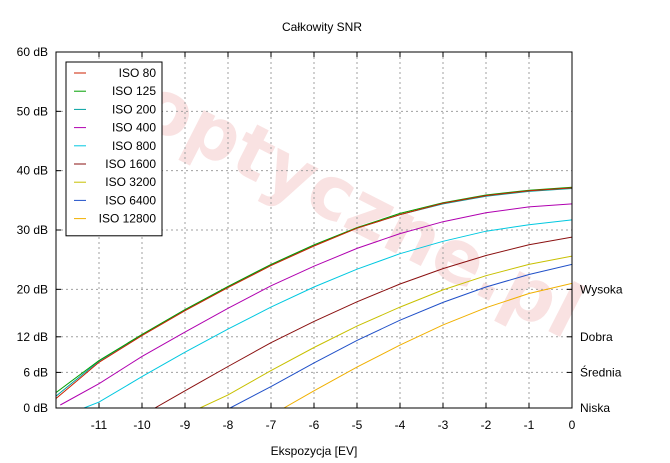 The height and width of the screenshot is (463, 670). Describe the element at coordinates (128, 219) in the screenshot. I see `legend-label: ISO 12800` at that location.